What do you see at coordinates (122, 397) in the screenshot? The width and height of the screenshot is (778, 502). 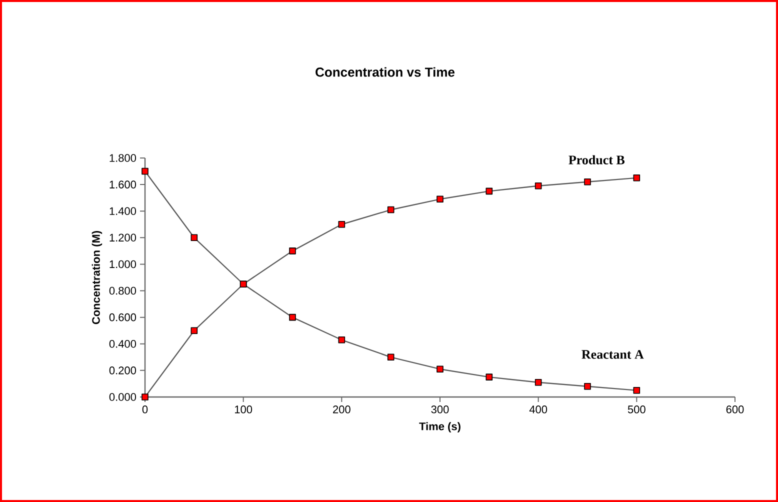 I see `y-tick-label: 0.000` at bounding box center [122, 397].